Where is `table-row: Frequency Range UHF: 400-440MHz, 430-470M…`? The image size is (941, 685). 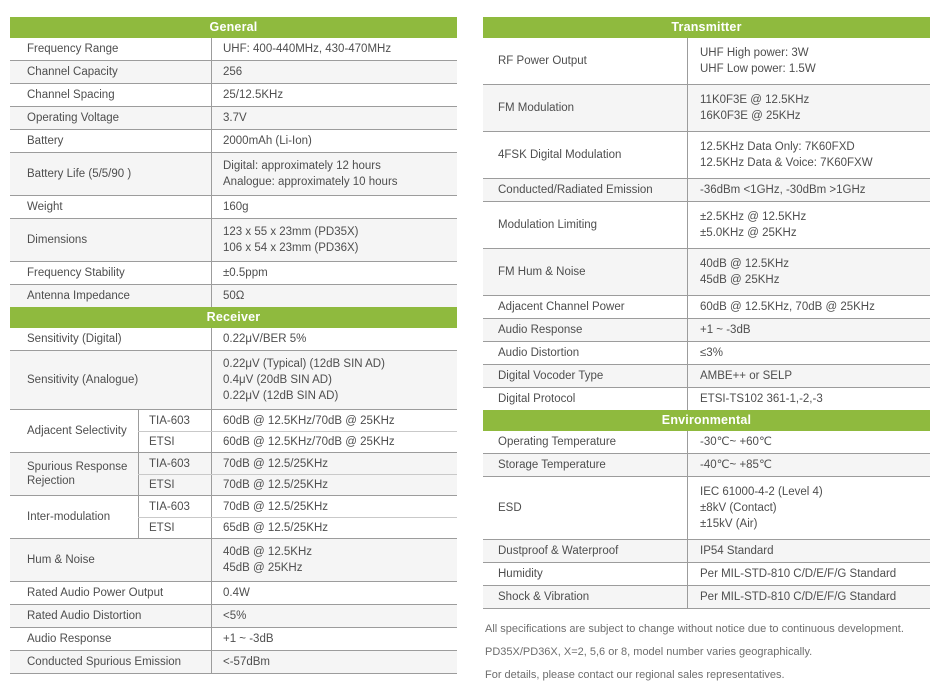
table-row: Frequency Range UHF: 400-440MHz, 430-470M… is located at coordinates (233, 49).